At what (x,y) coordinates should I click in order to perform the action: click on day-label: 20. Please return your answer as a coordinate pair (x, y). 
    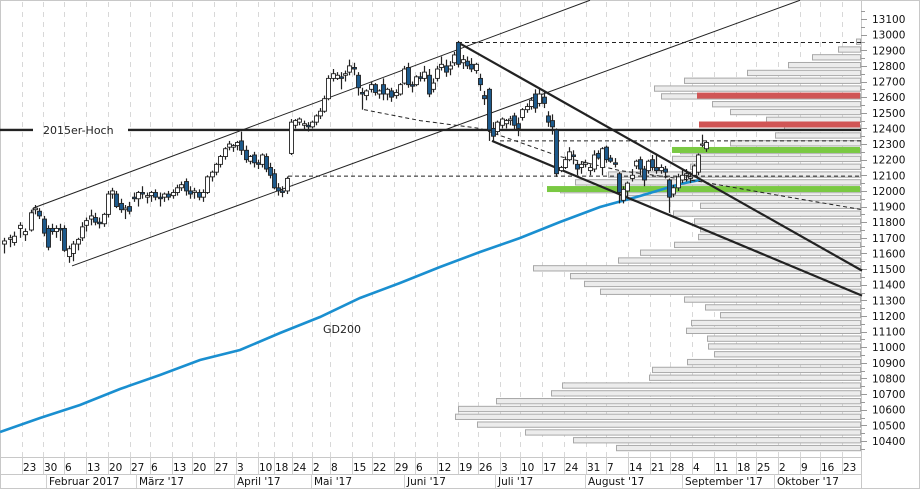
    Looking at the image, I should click on (199, 468).